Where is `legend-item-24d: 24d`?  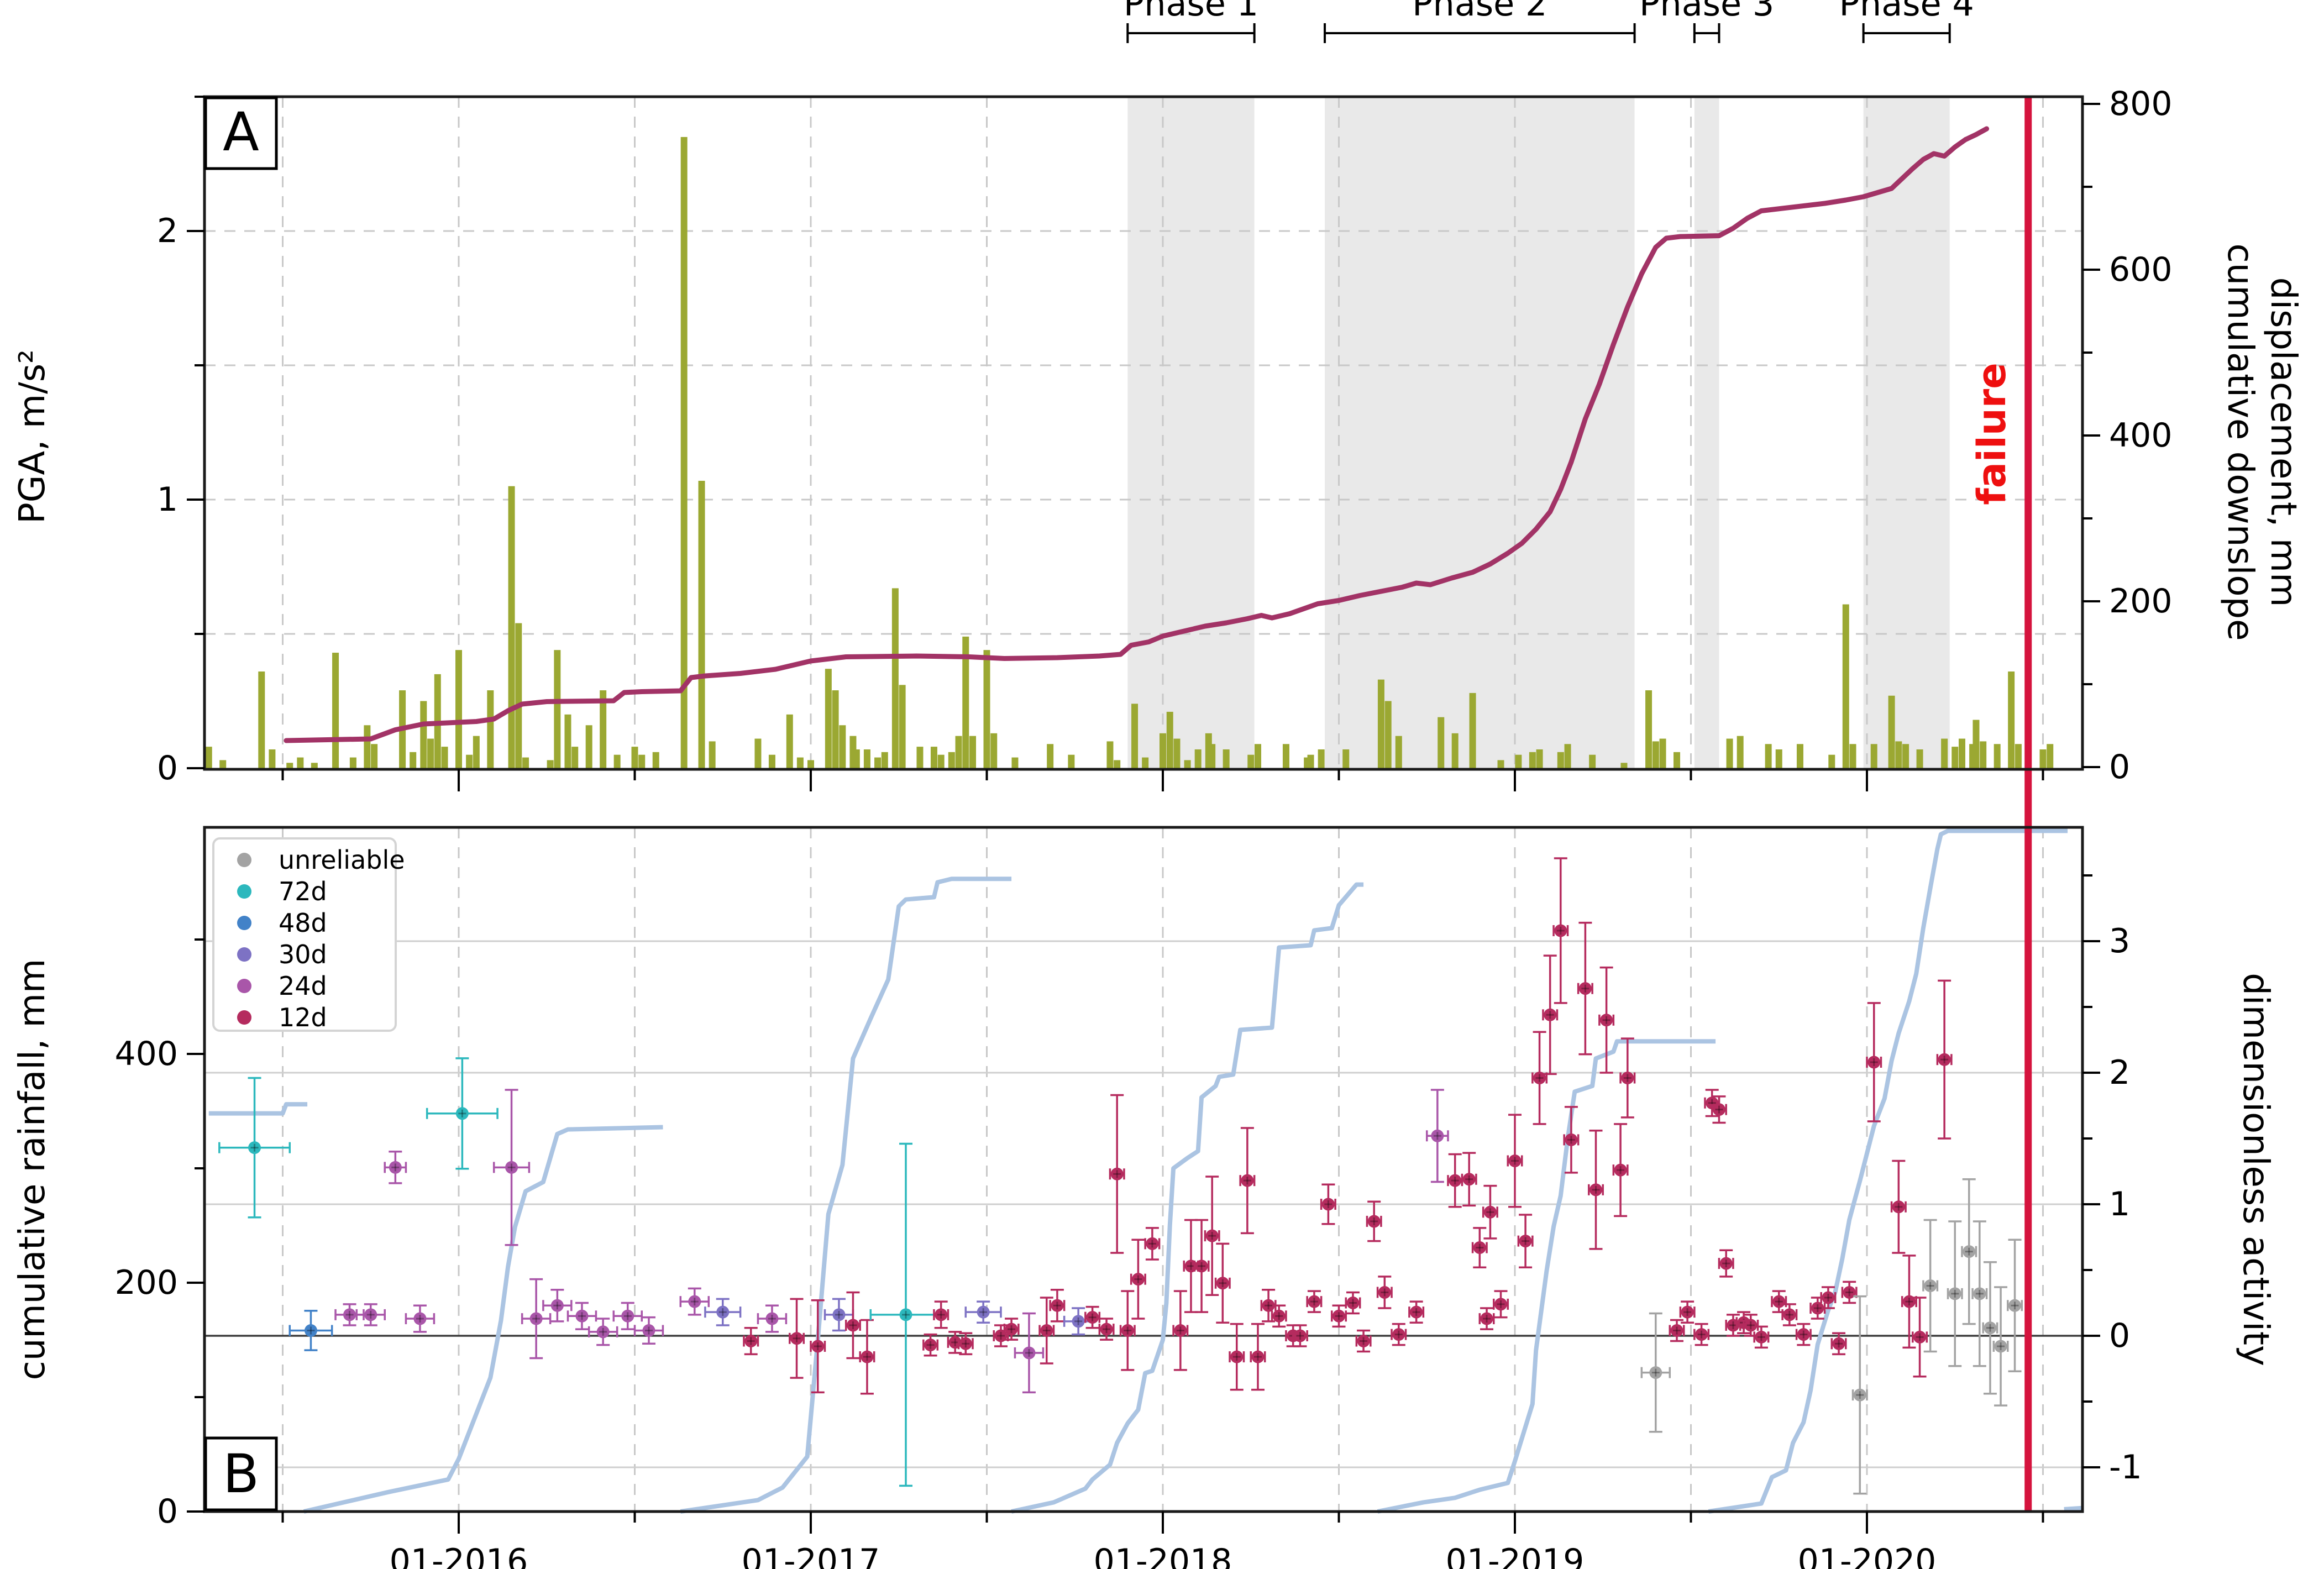 legend-item-24d: 24d is located at coordinates (282, 986).